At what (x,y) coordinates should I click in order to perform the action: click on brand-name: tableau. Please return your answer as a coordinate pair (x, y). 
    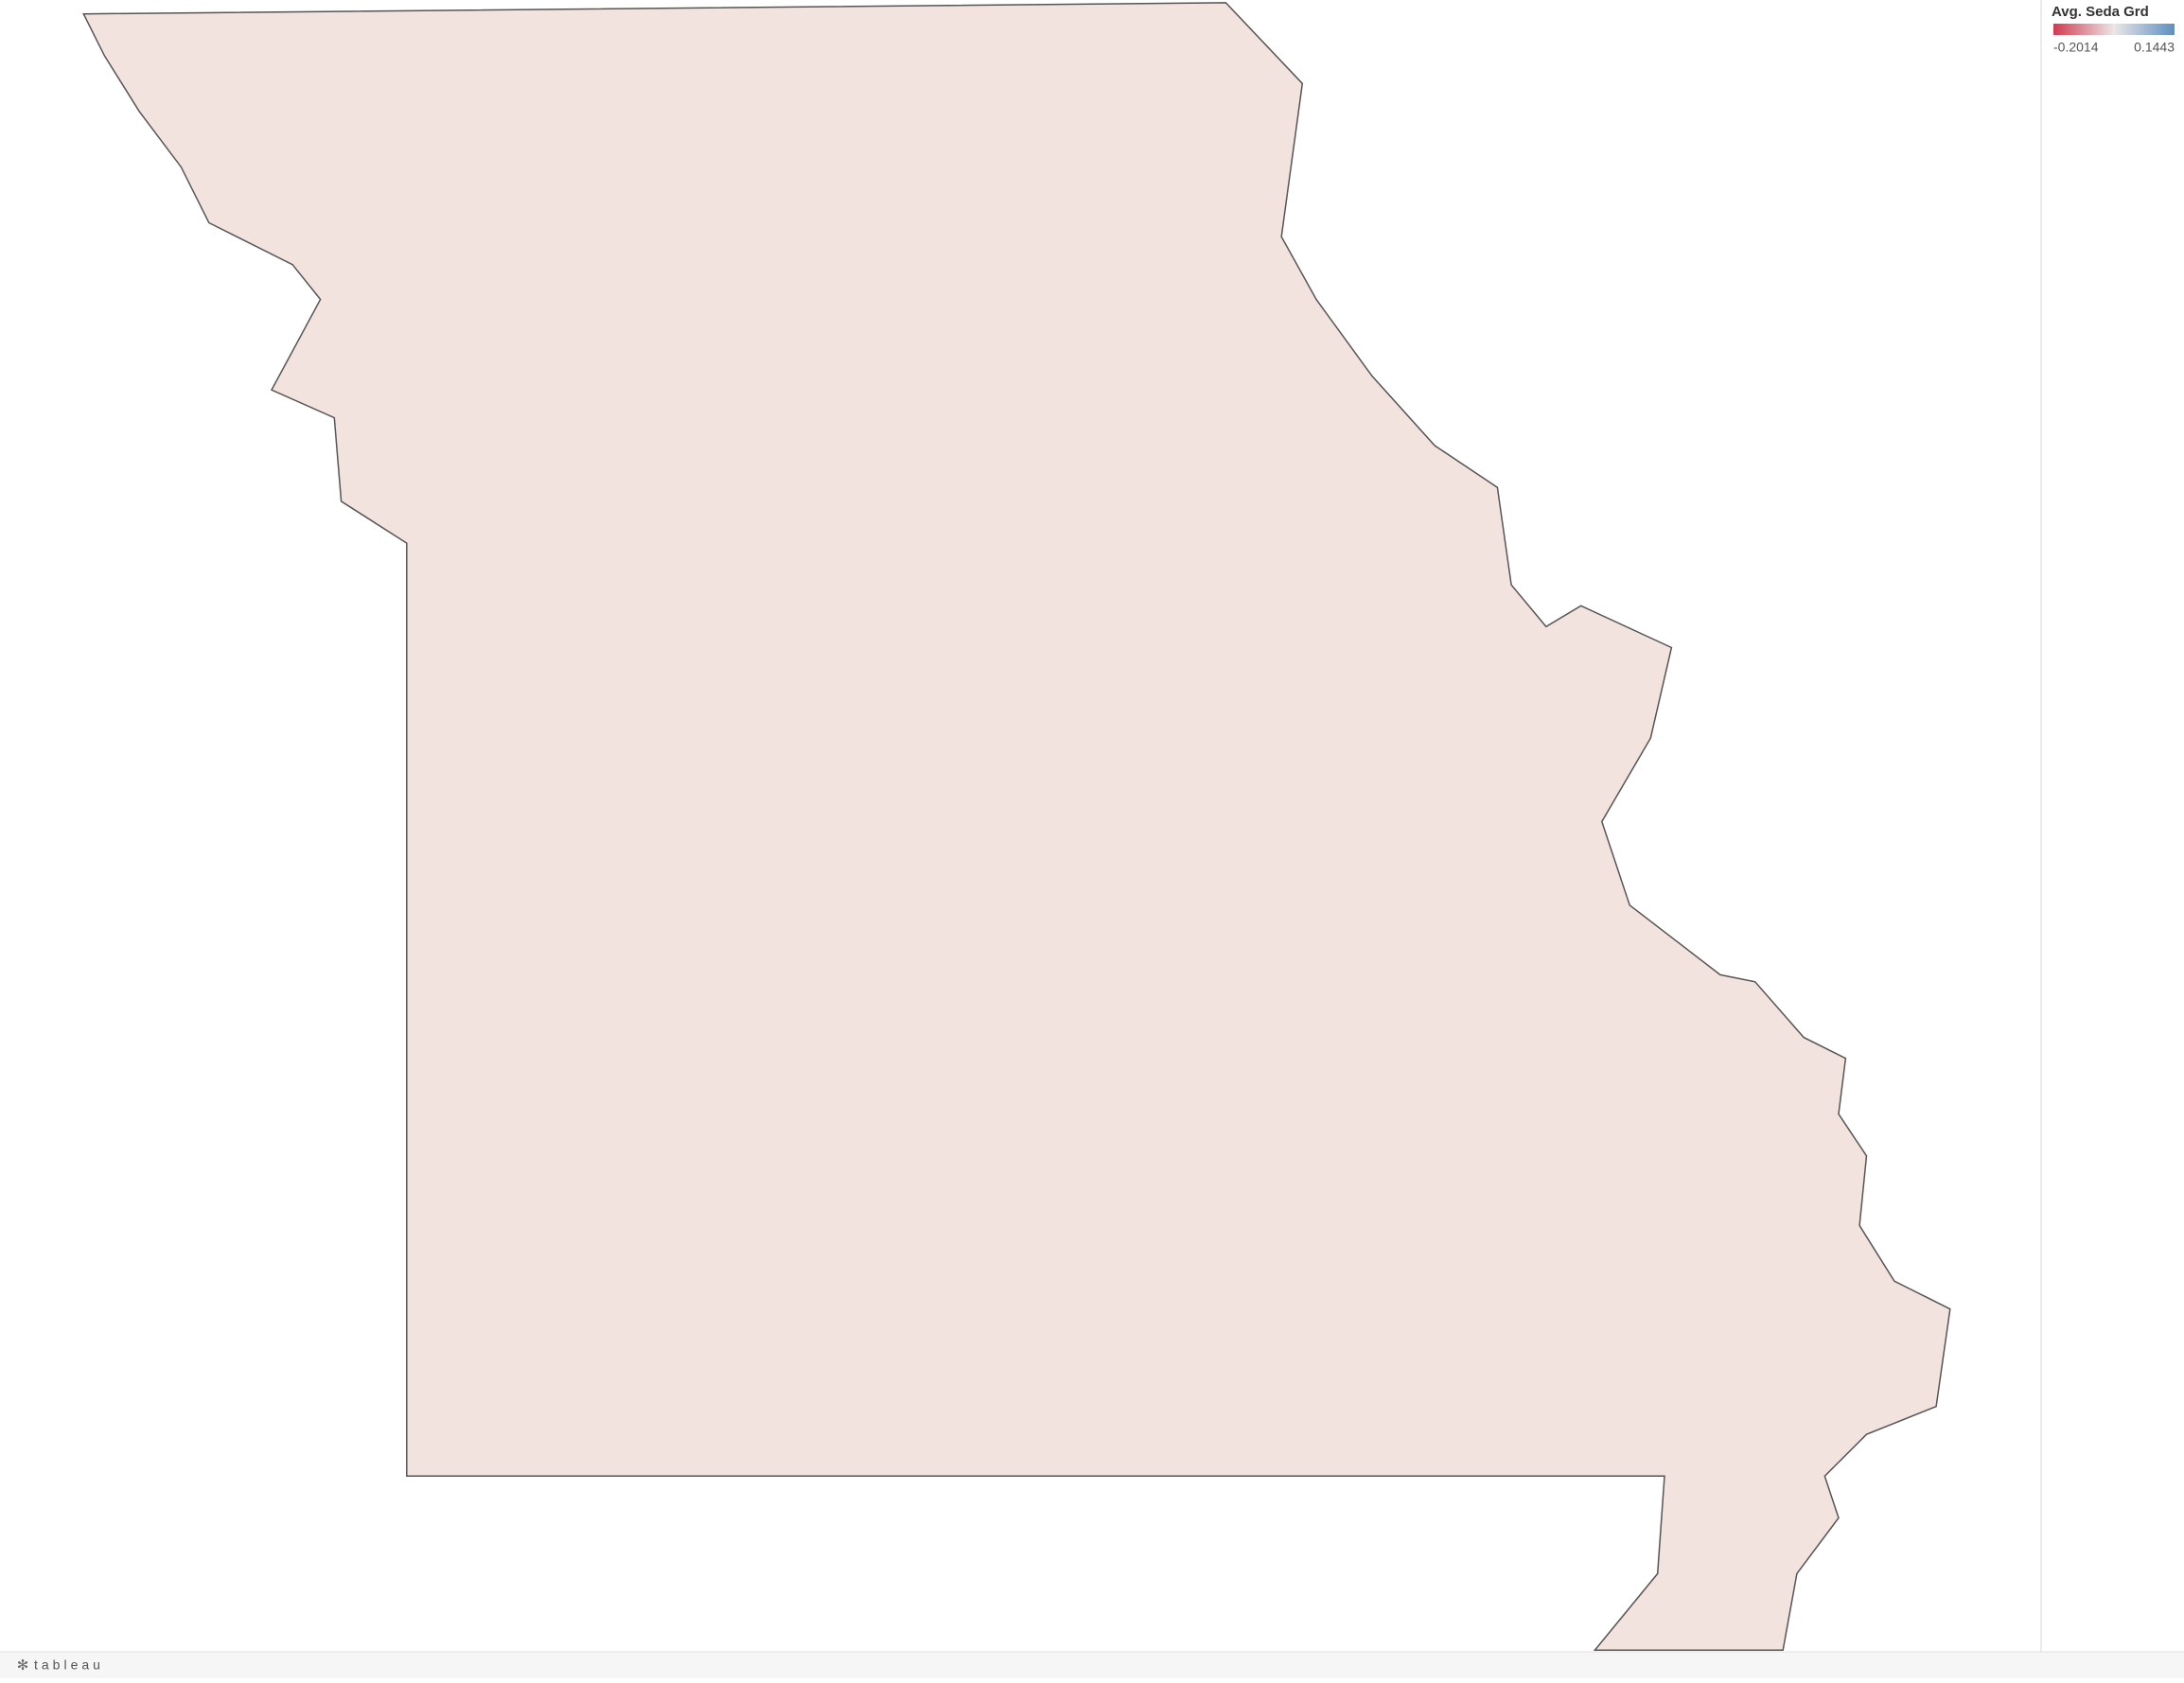
    Looking at the image, I should click on (69, 1665).